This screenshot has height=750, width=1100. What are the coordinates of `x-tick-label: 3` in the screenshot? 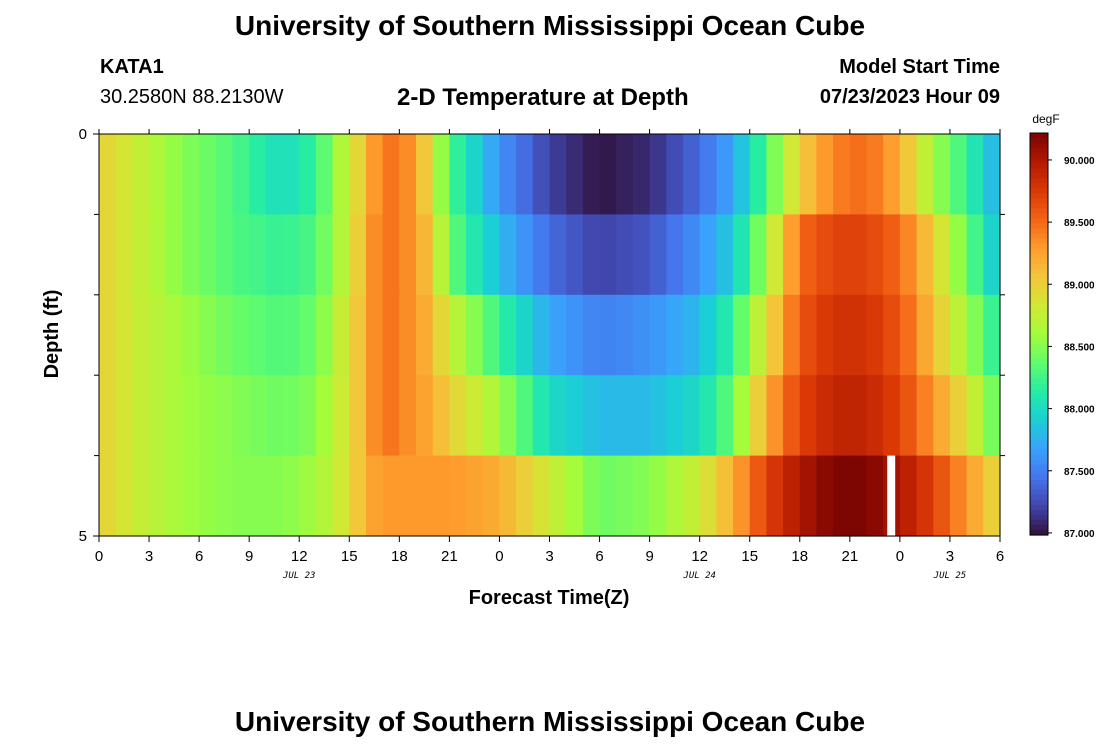 It's located at (549, 556).